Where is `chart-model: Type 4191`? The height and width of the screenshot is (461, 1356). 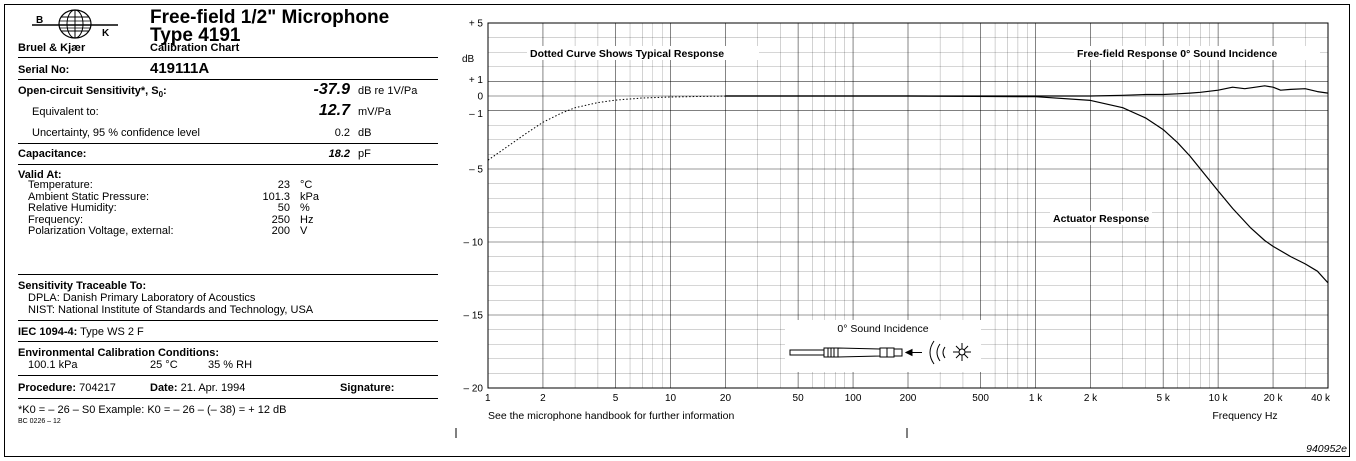
chart-model: Type 4191 is located at coordinates (195, 35).